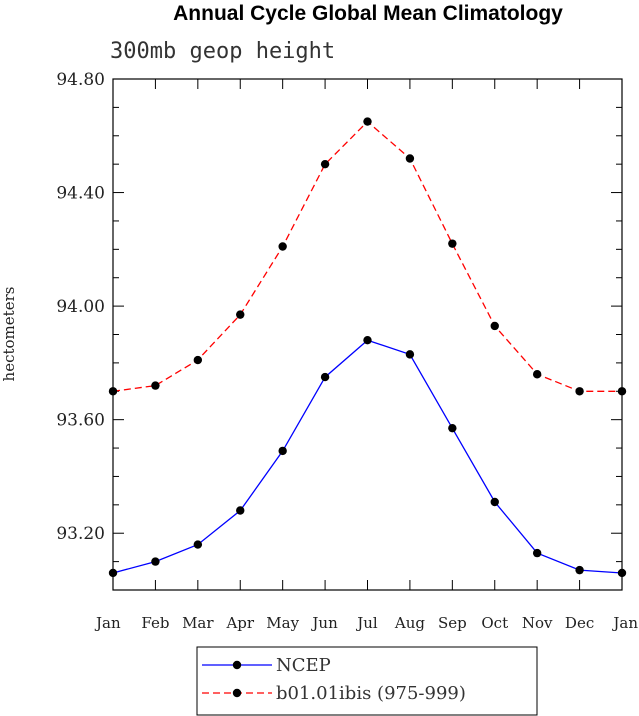 This screenshot has width=639, height=716. What do you see at coordinates (80, 194) in the screenshot?
I see `y-tick-label: 94.40` at bounding box center [80, 194].